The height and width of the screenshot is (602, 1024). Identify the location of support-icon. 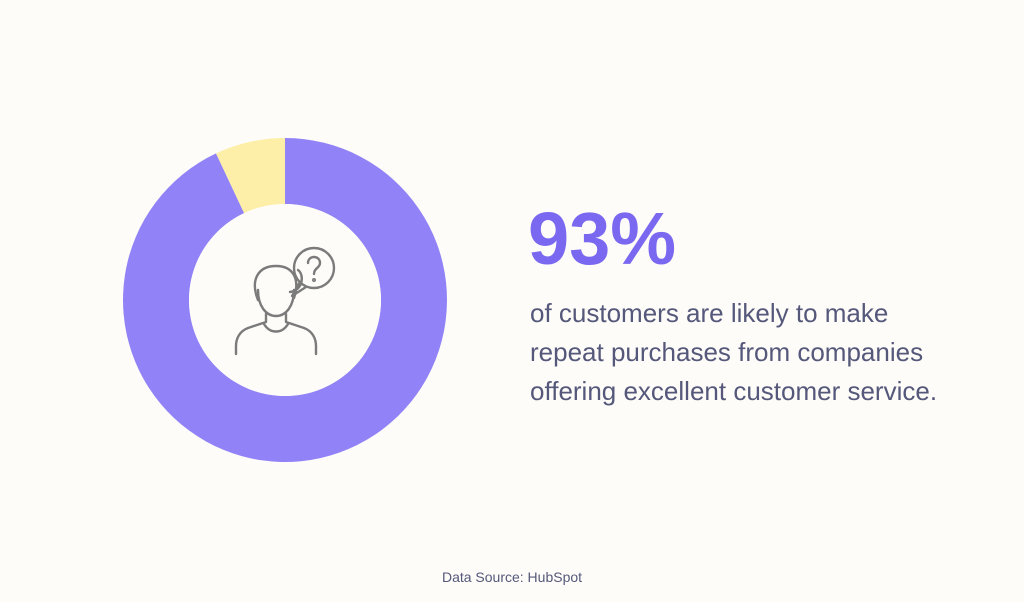
(285, 301).